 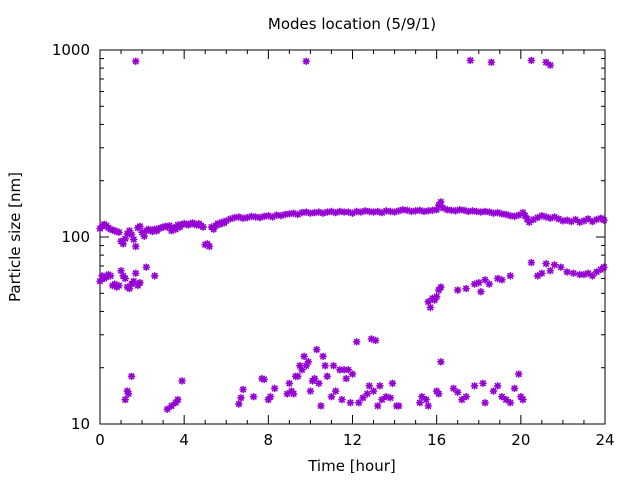 I want to click on y-tick-label: 10, so click(x=80, y=424).